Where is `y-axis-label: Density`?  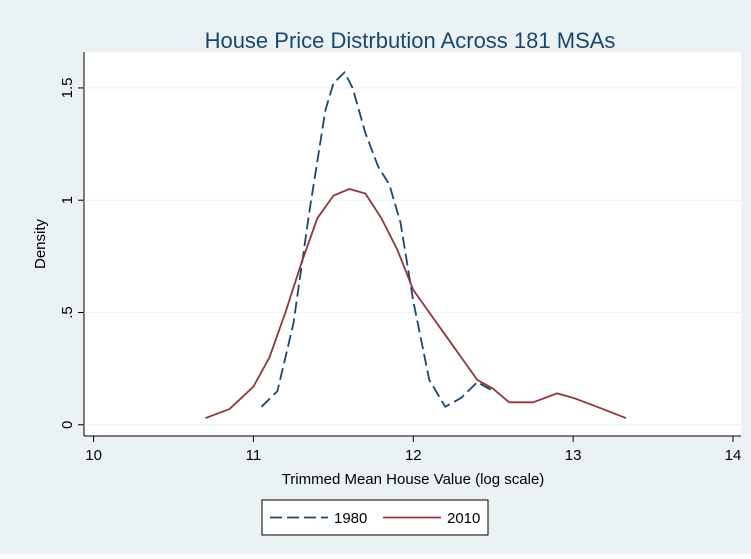 y-axis-label: Density is located at coordinates (40, 243).